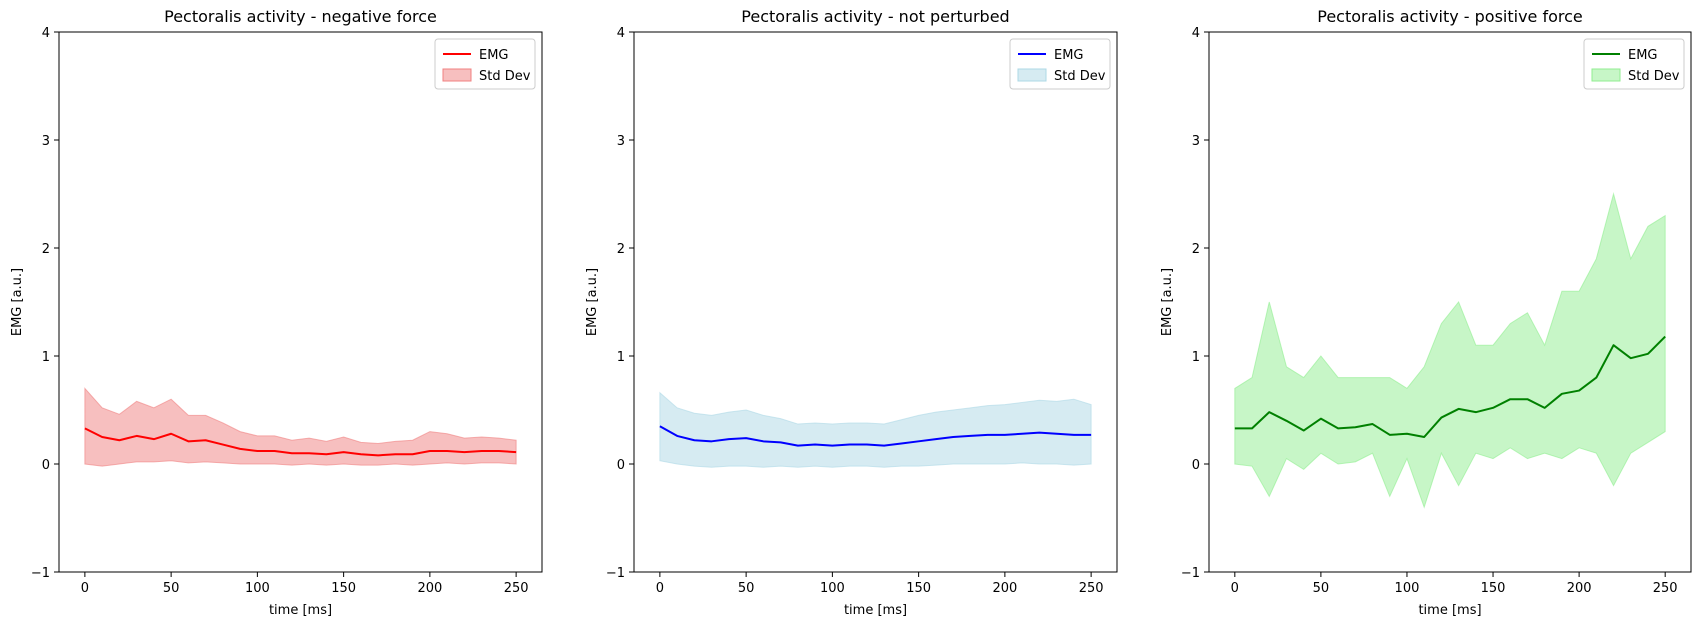 The image size is (1697, 624). What do you see at coordinates (300, 16) in the screenshot?
I see `chart-title: Pectoralis activity - negative force` at bounding box center [300, 16].